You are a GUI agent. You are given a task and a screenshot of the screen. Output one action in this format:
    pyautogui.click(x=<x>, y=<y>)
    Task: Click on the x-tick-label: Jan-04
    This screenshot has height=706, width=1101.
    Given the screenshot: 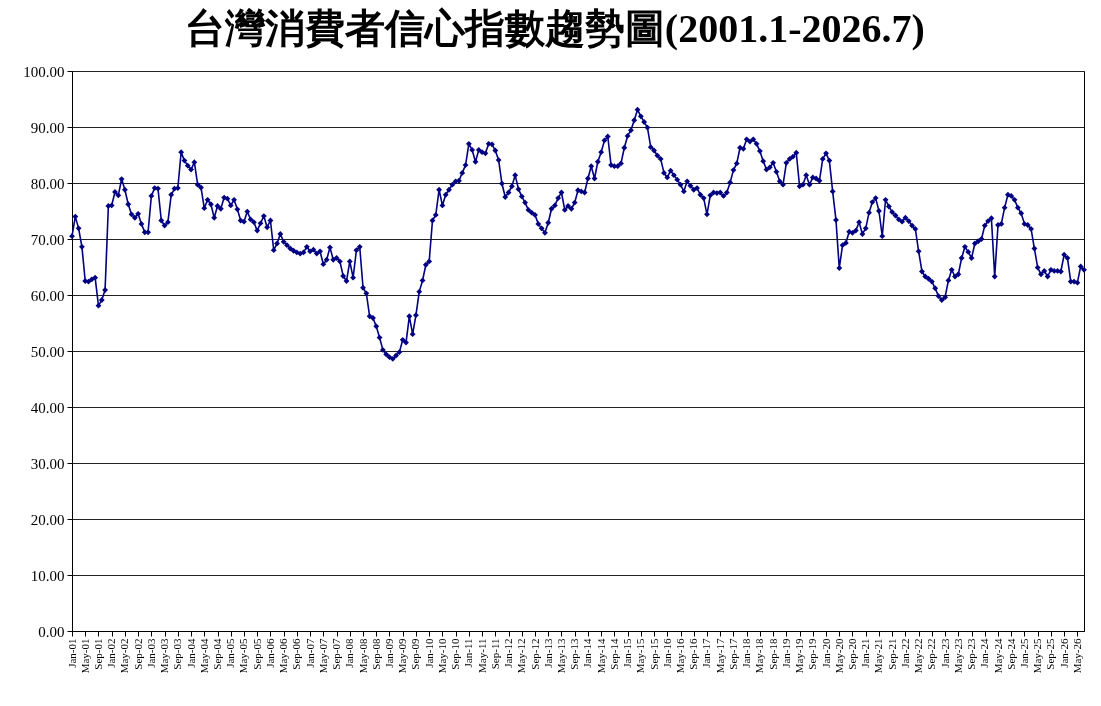 What is the action you would take?
    pyautogui.click(x=190, y=653)
    